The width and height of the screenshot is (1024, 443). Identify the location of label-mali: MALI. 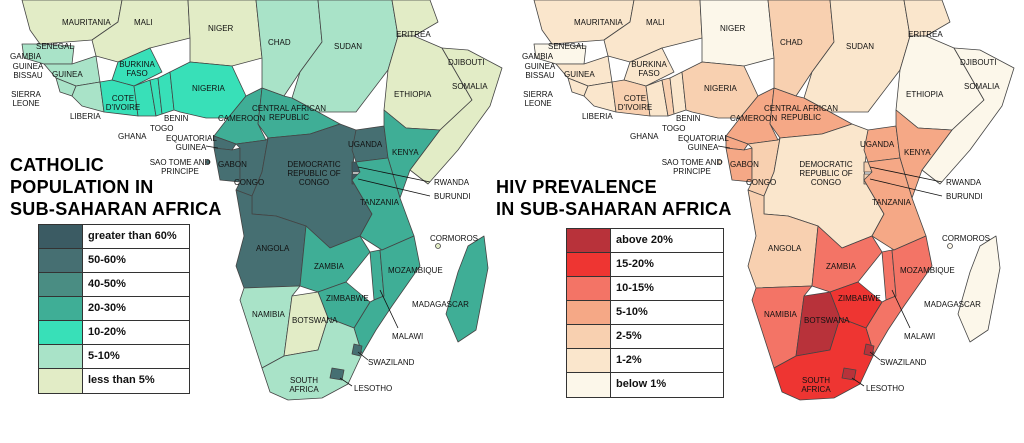
(655, 22).